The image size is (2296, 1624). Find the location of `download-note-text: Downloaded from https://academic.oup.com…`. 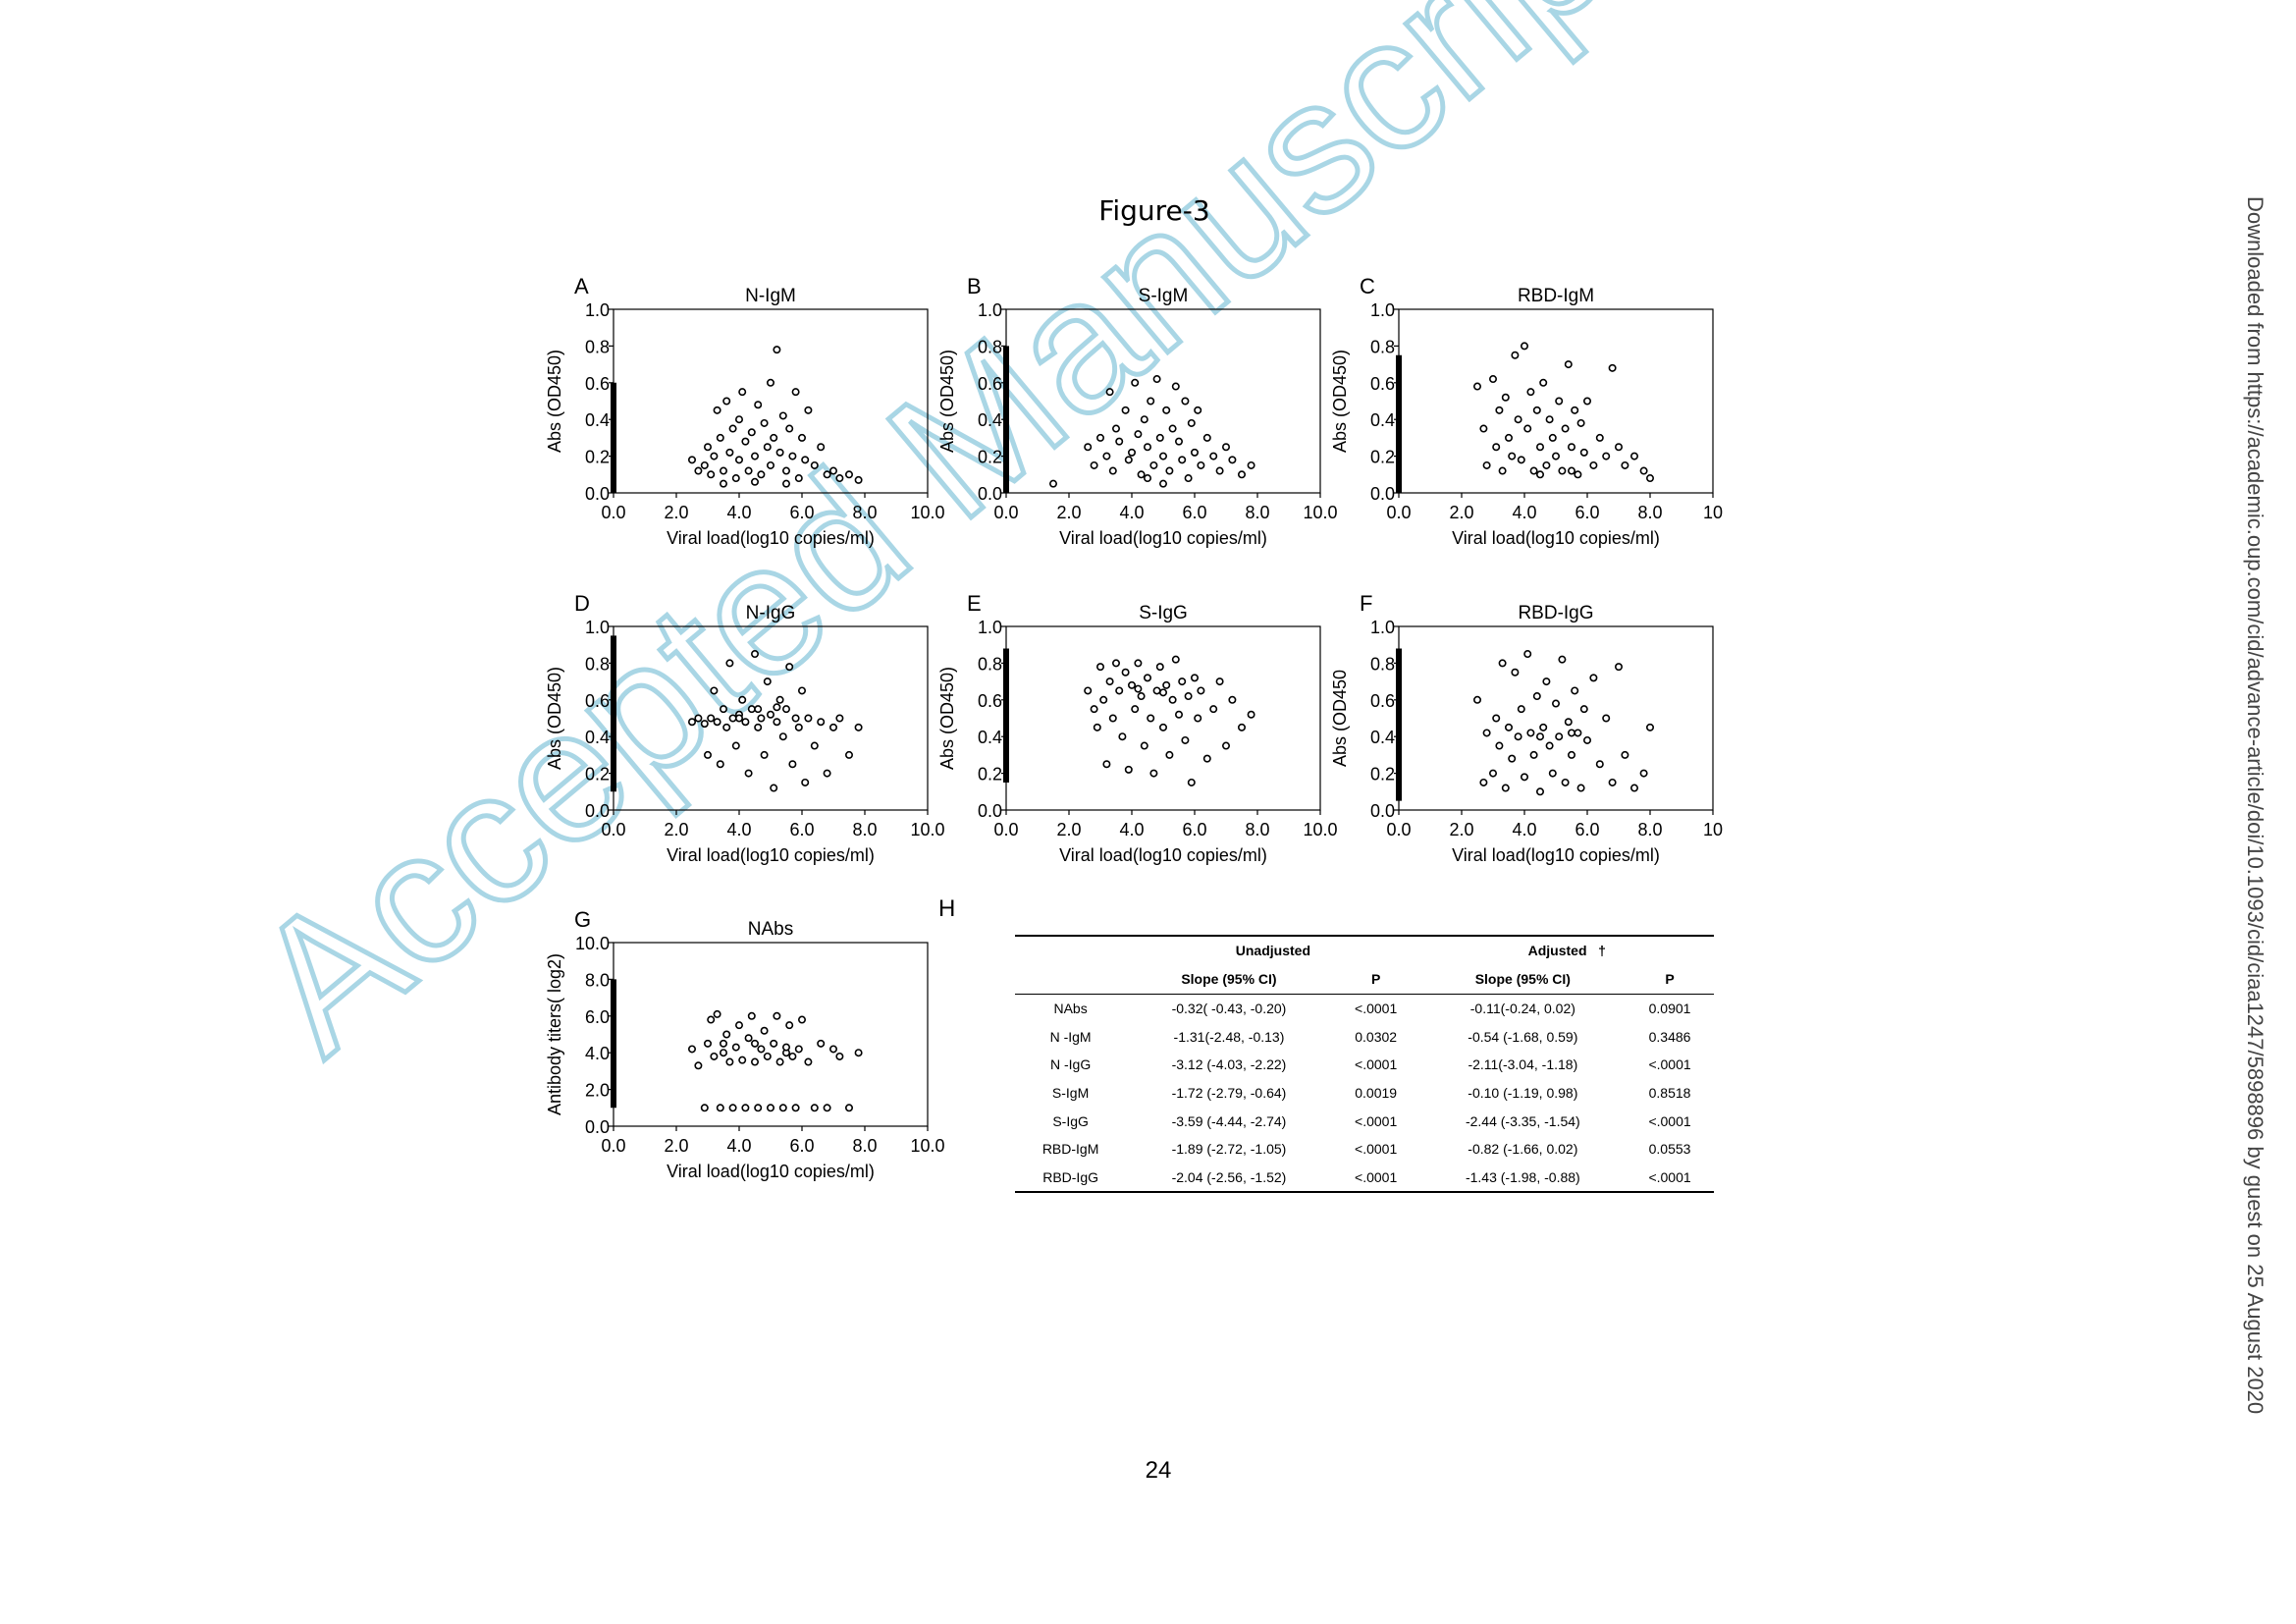

download-note-text: Downloaded from https://academic.oup.com… is located at coordinates (2255, 805).